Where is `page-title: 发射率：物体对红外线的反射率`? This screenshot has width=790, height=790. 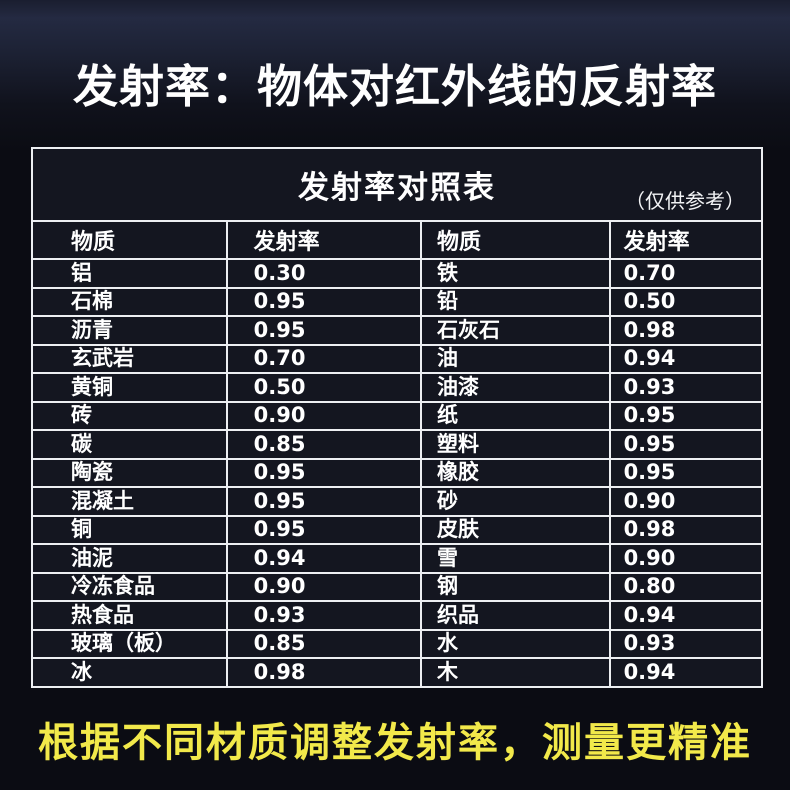 page-title: 发射率：物体对红外线的反射率 is located at coordinates (394, 86).